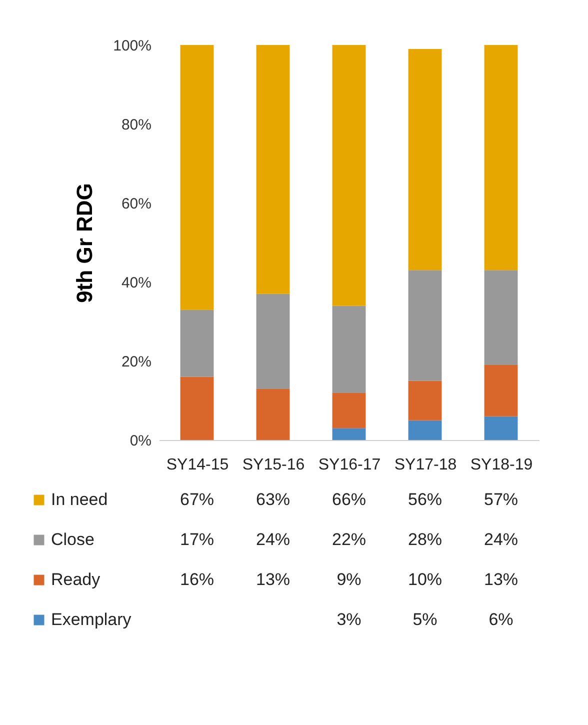  Describe the element at coordinates (349, 539) in the screenshot. I see `data-label: 22%` at that location.